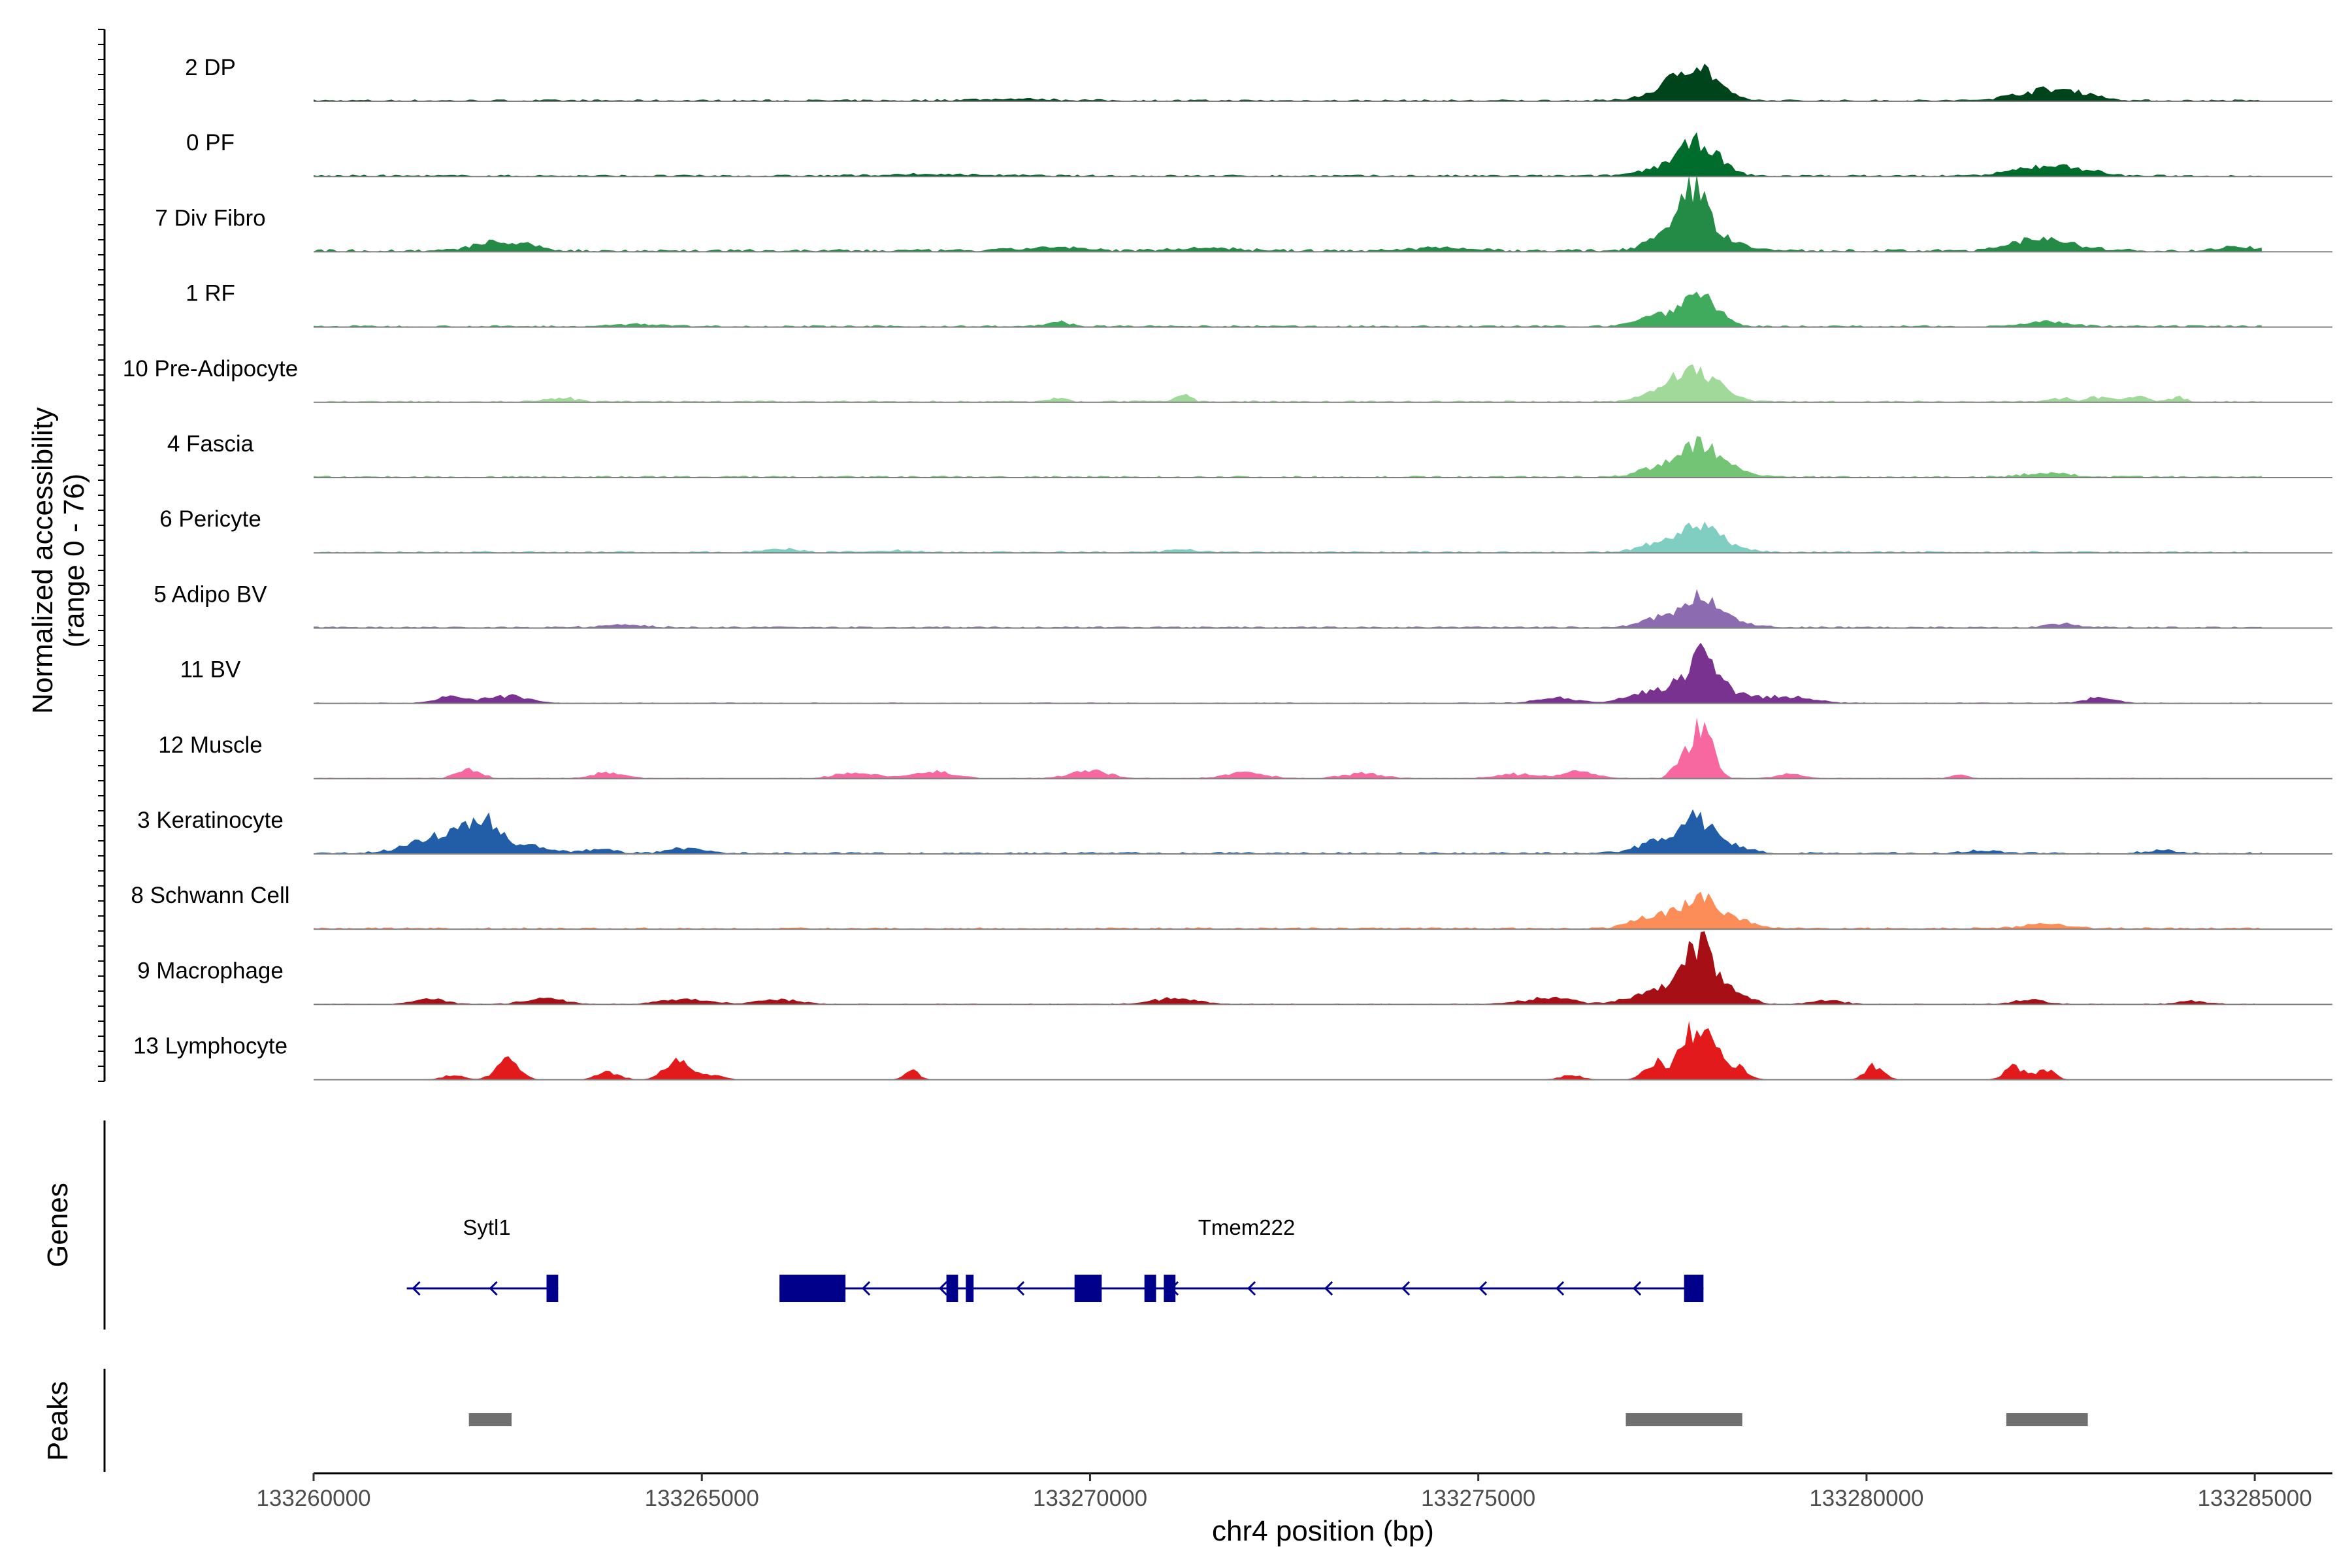 Image resolution: width=2352 pixels, height=1568 pixels. What do you see at coordinates (210, 594) in the screenshot?
I see `track-label: 5 Adipo BV` at bounding box center [210, 594].